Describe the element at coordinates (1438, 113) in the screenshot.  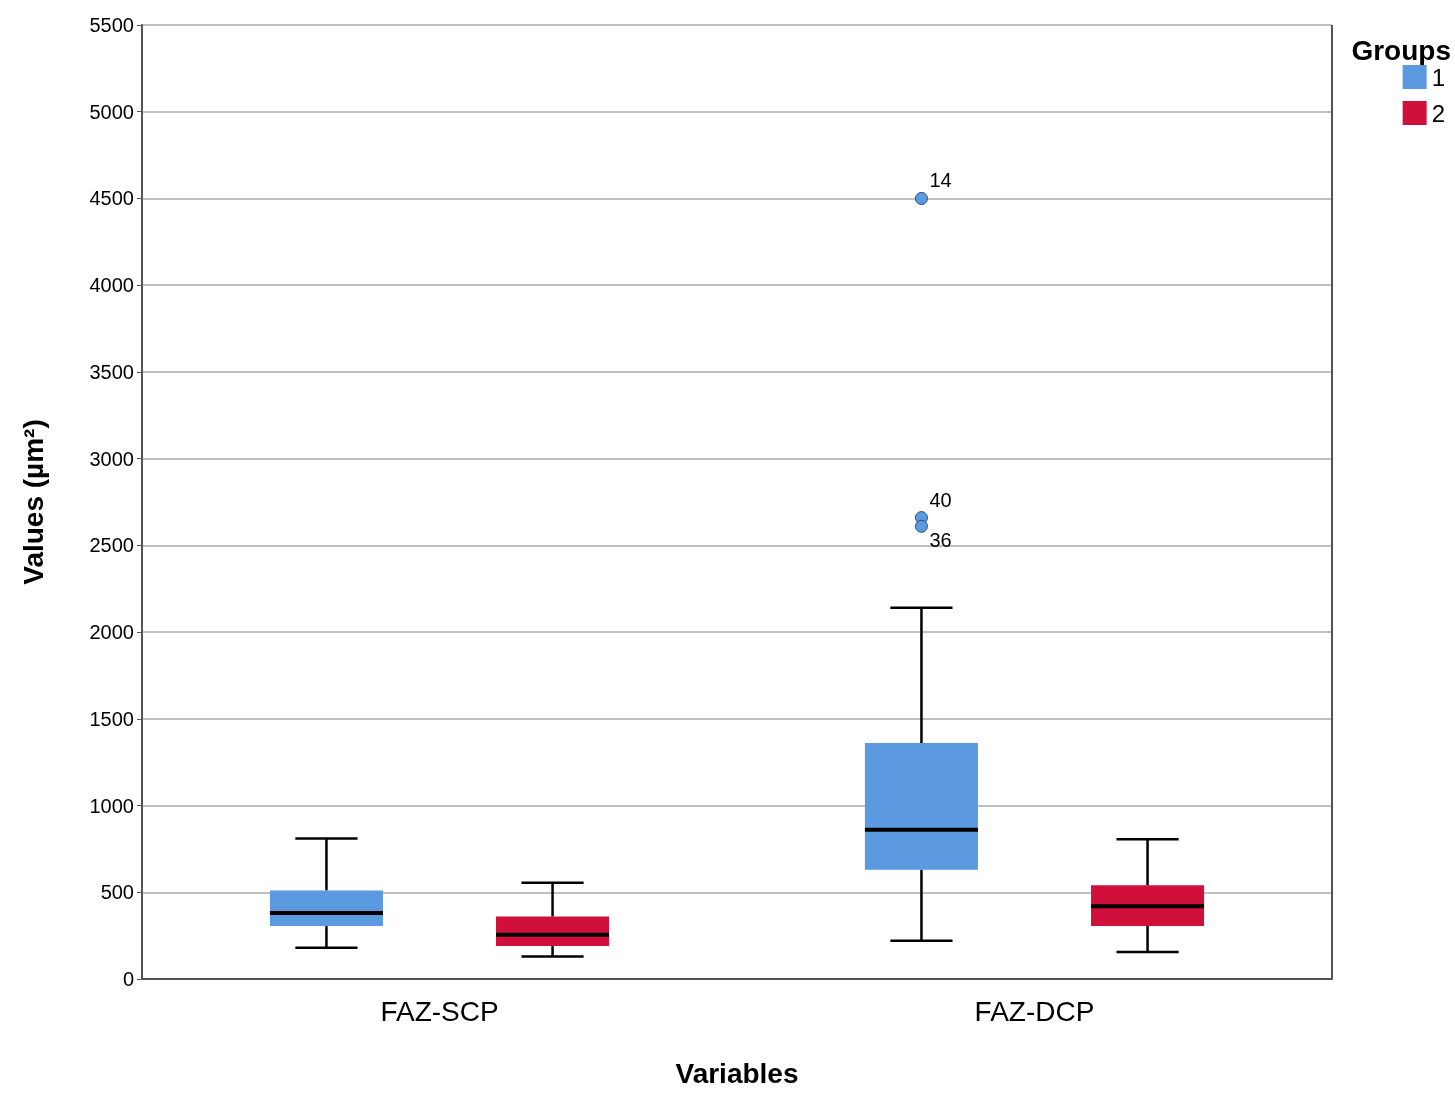
I see `legend-label: 2` at that location.